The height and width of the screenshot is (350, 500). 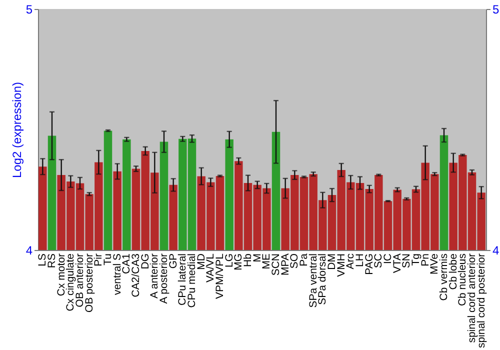 What do you see at coordinates (341, 265) in the screenshot?
I see `x-tick-label: VMH` at bounding box center [341, 265].